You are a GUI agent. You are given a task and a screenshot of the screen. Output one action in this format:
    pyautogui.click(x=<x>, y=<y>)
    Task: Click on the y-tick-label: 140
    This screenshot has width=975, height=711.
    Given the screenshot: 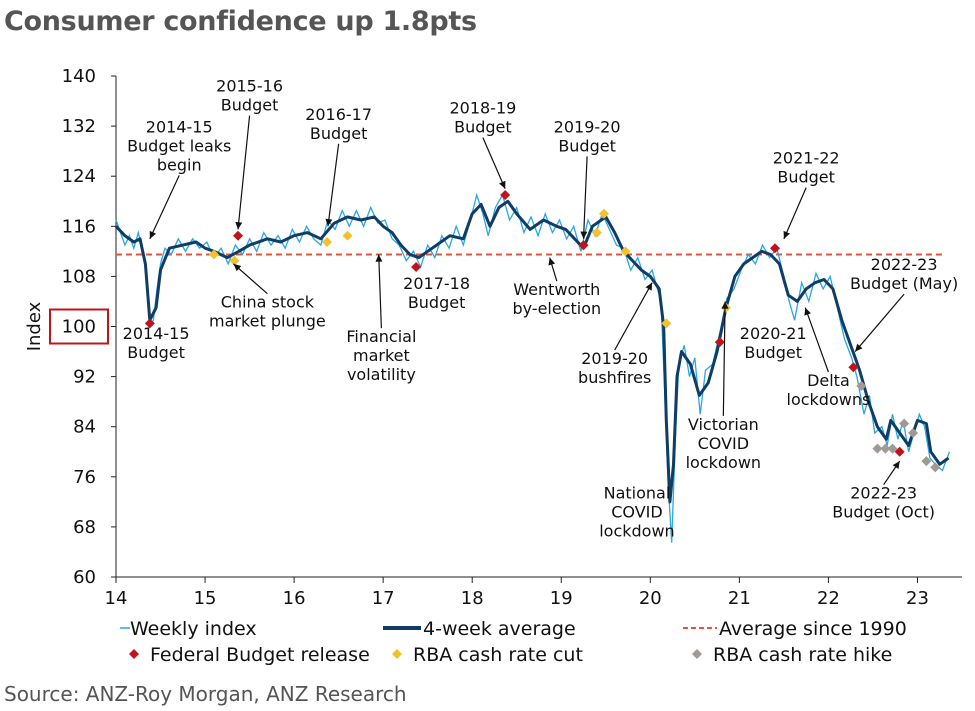 What is the action you would take?
    pyautogui.click(x=79, y=76)
    